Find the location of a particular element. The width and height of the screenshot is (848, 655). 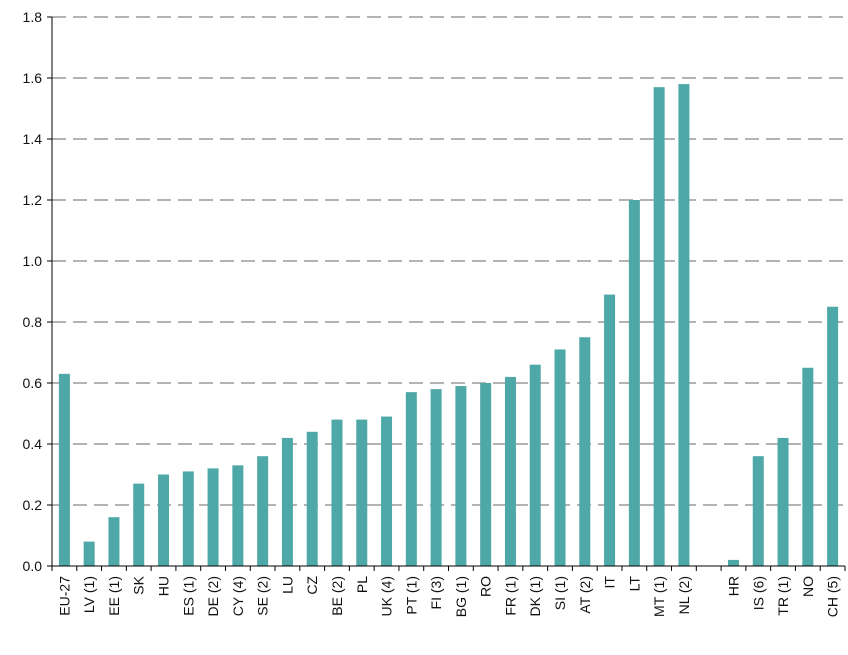

x-tick-label: AT (2) is located at coordinates (585, 595).